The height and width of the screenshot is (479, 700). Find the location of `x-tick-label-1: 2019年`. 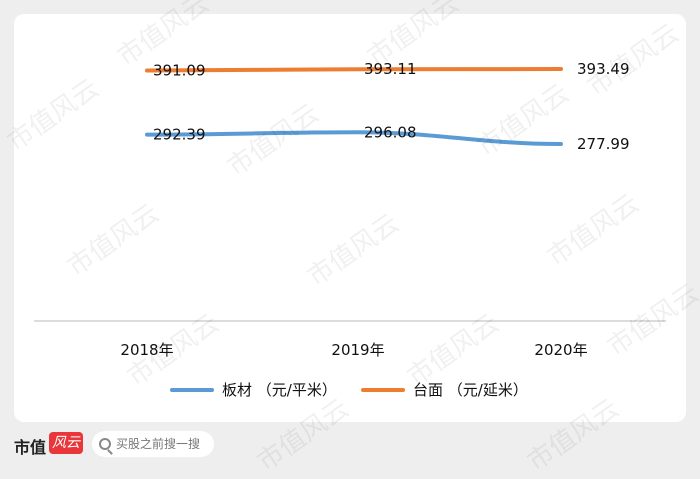

x-tick-label-1: 2019年 is located at coordinates (357, 350).